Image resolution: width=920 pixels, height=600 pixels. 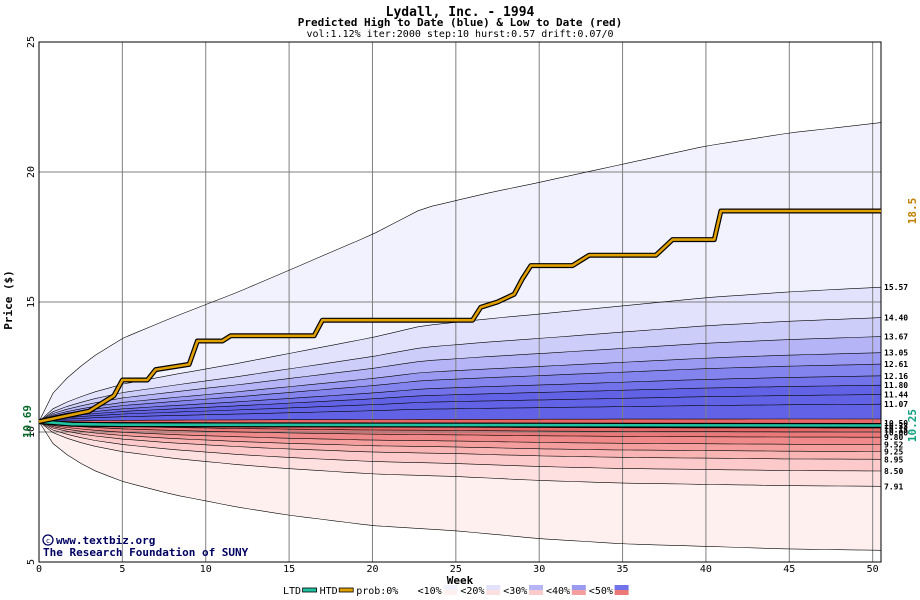 What do you see at coordinates (31, 562) in the screenshot?
I see `y-tick-label: 5` at bounding box center [31, 562].